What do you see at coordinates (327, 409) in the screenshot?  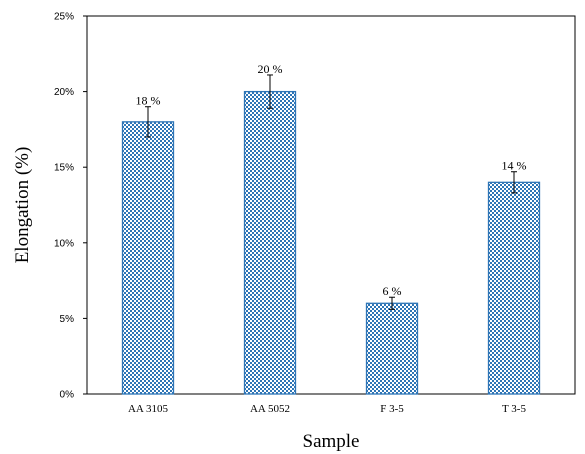 I see `x-axis-ticks: AA 3105 AA 5052 F 3-5 T 3-5` at bounding box center [327, 409].